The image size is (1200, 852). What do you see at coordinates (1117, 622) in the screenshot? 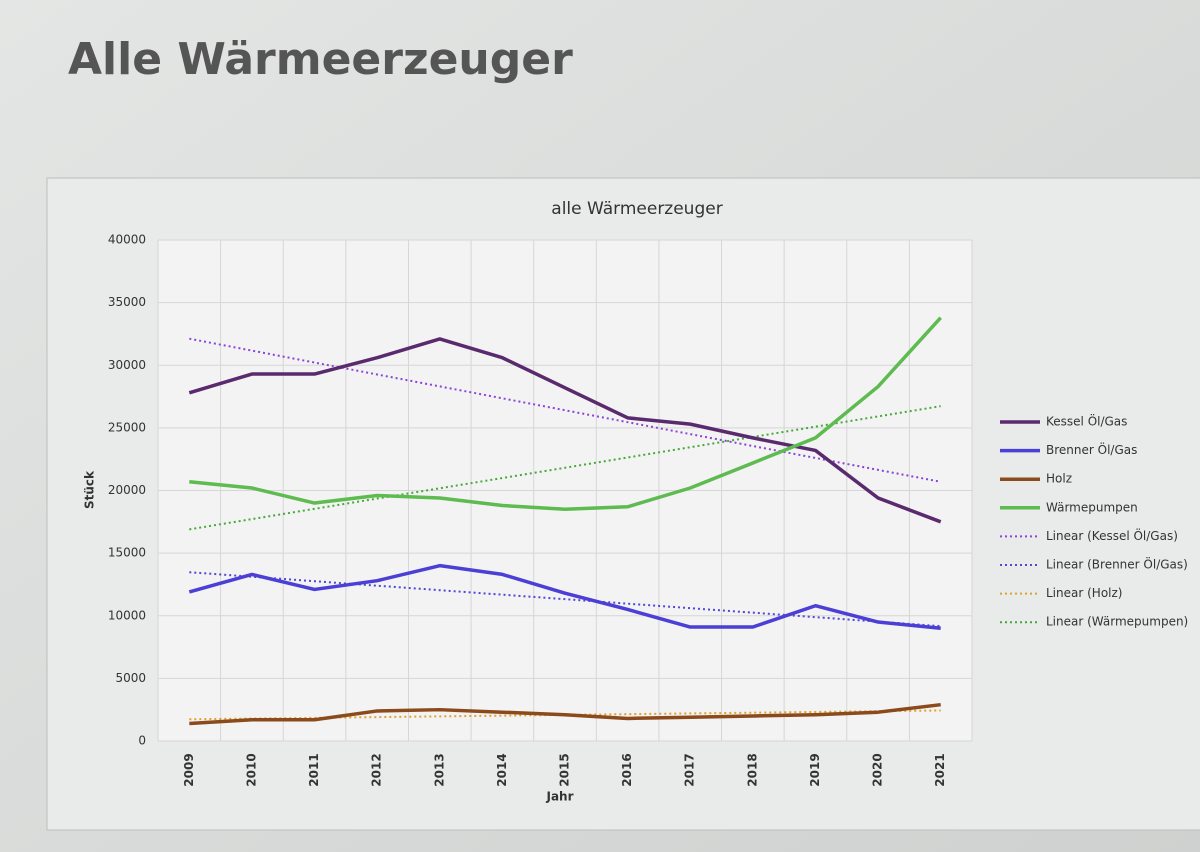
I see `legend-label: Linear (Wärmepumpen)` at bounding box center [1117, 622].